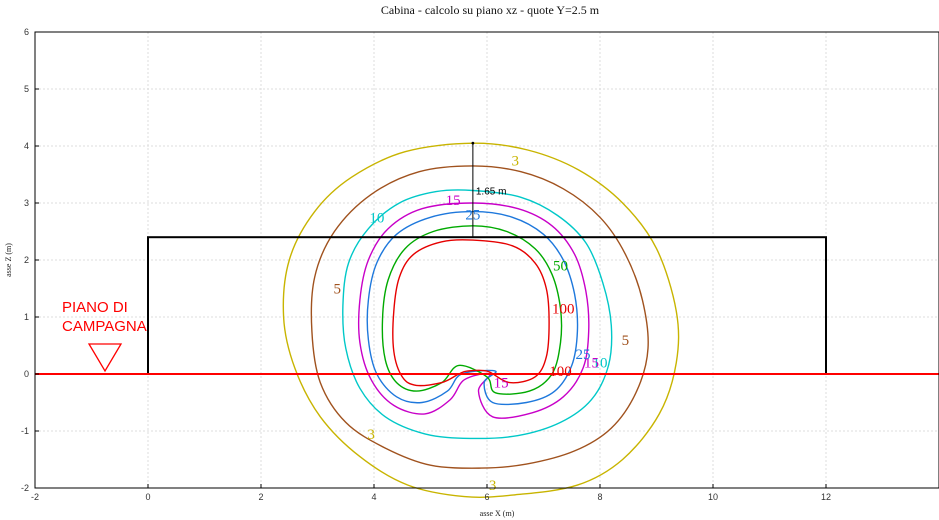 This screenshot has width=939, height=520. Describe the element at coordinates (35, 497) in the screenshot. I see `x-tick-label: -2` at that location.